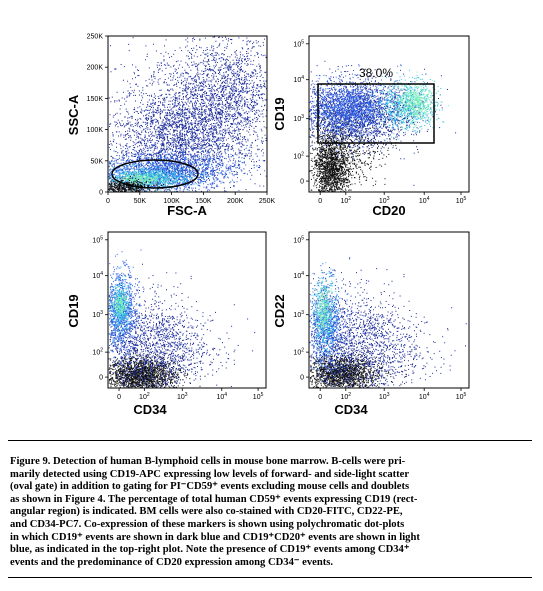  Describe the element at coordinates (302, 155) in the screenshot. I see `y-tick-exponent: 2` at that location.